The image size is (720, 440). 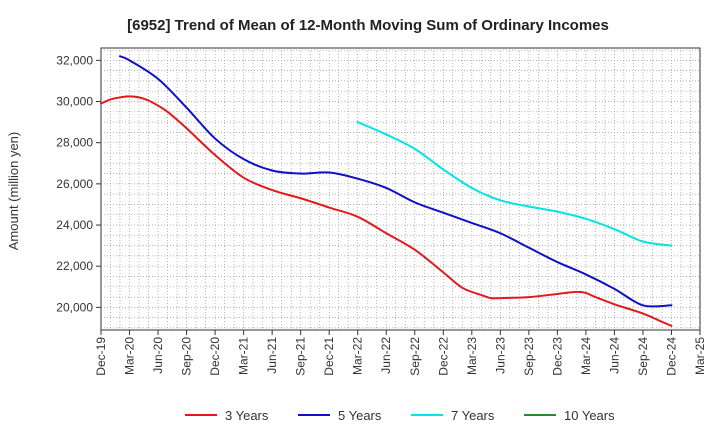 What do you see at coordinates (301, 356) in the screenshot?
I see `x-tick-label: Sep-21` at bounding box center [301, 356].